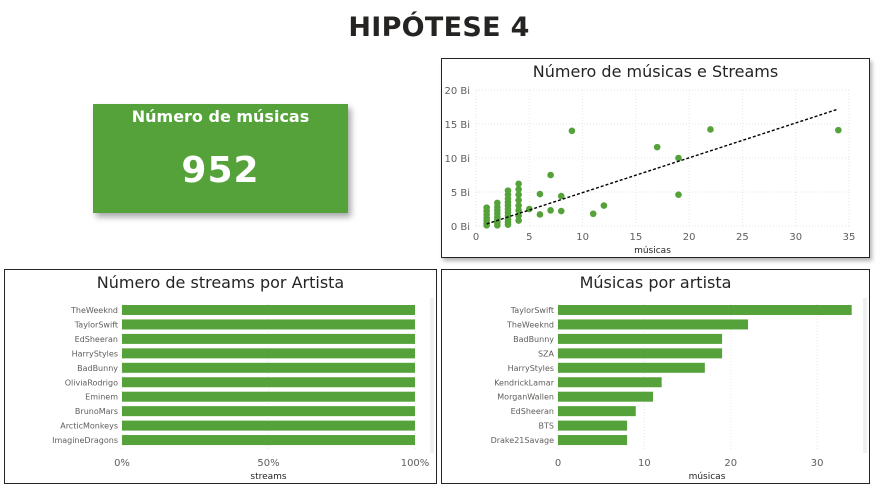 This screenshot has width=878, height=489. I want to click on y-tick-label: 0 Bi, so click(460, 227).